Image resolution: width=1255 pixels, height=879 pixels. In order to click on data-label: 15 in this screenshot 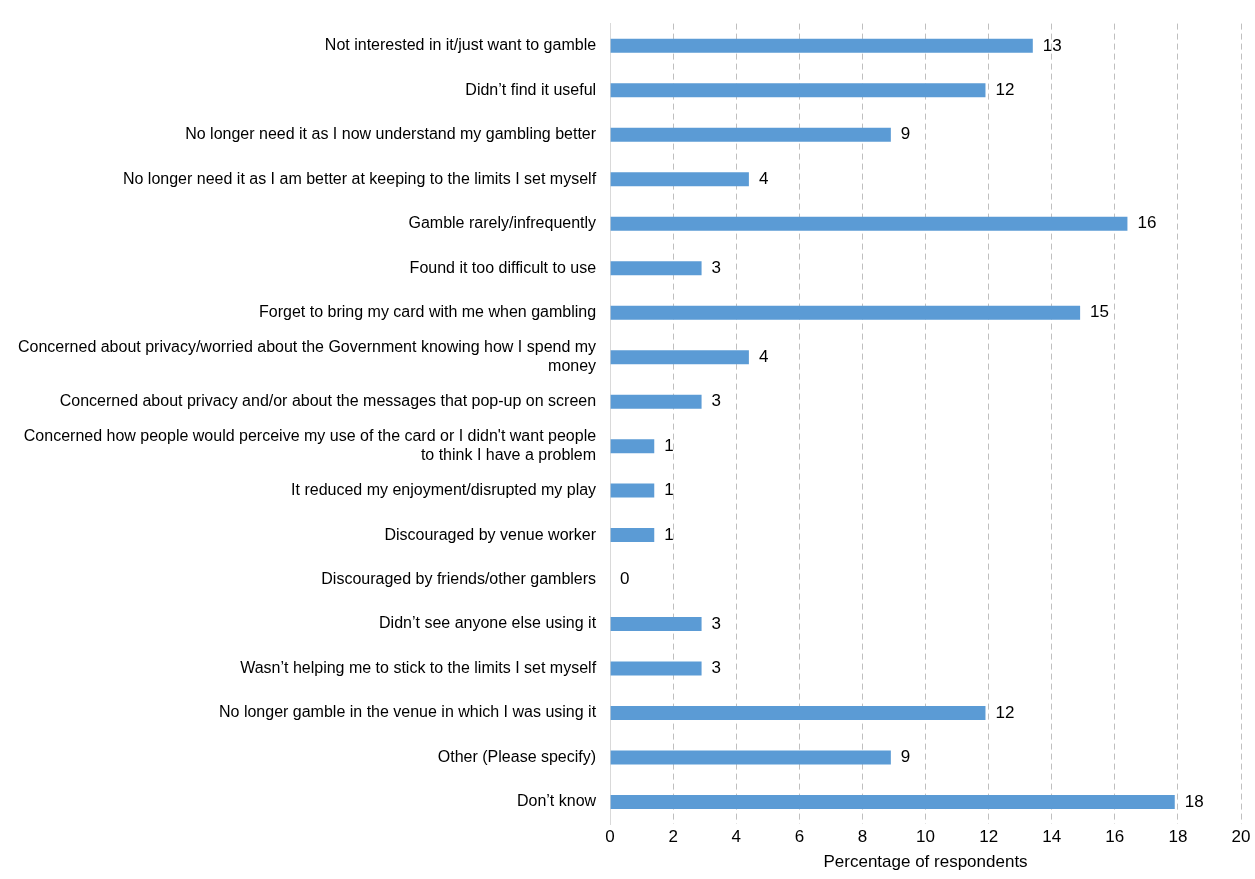, I will do `click(1100, 312)`.